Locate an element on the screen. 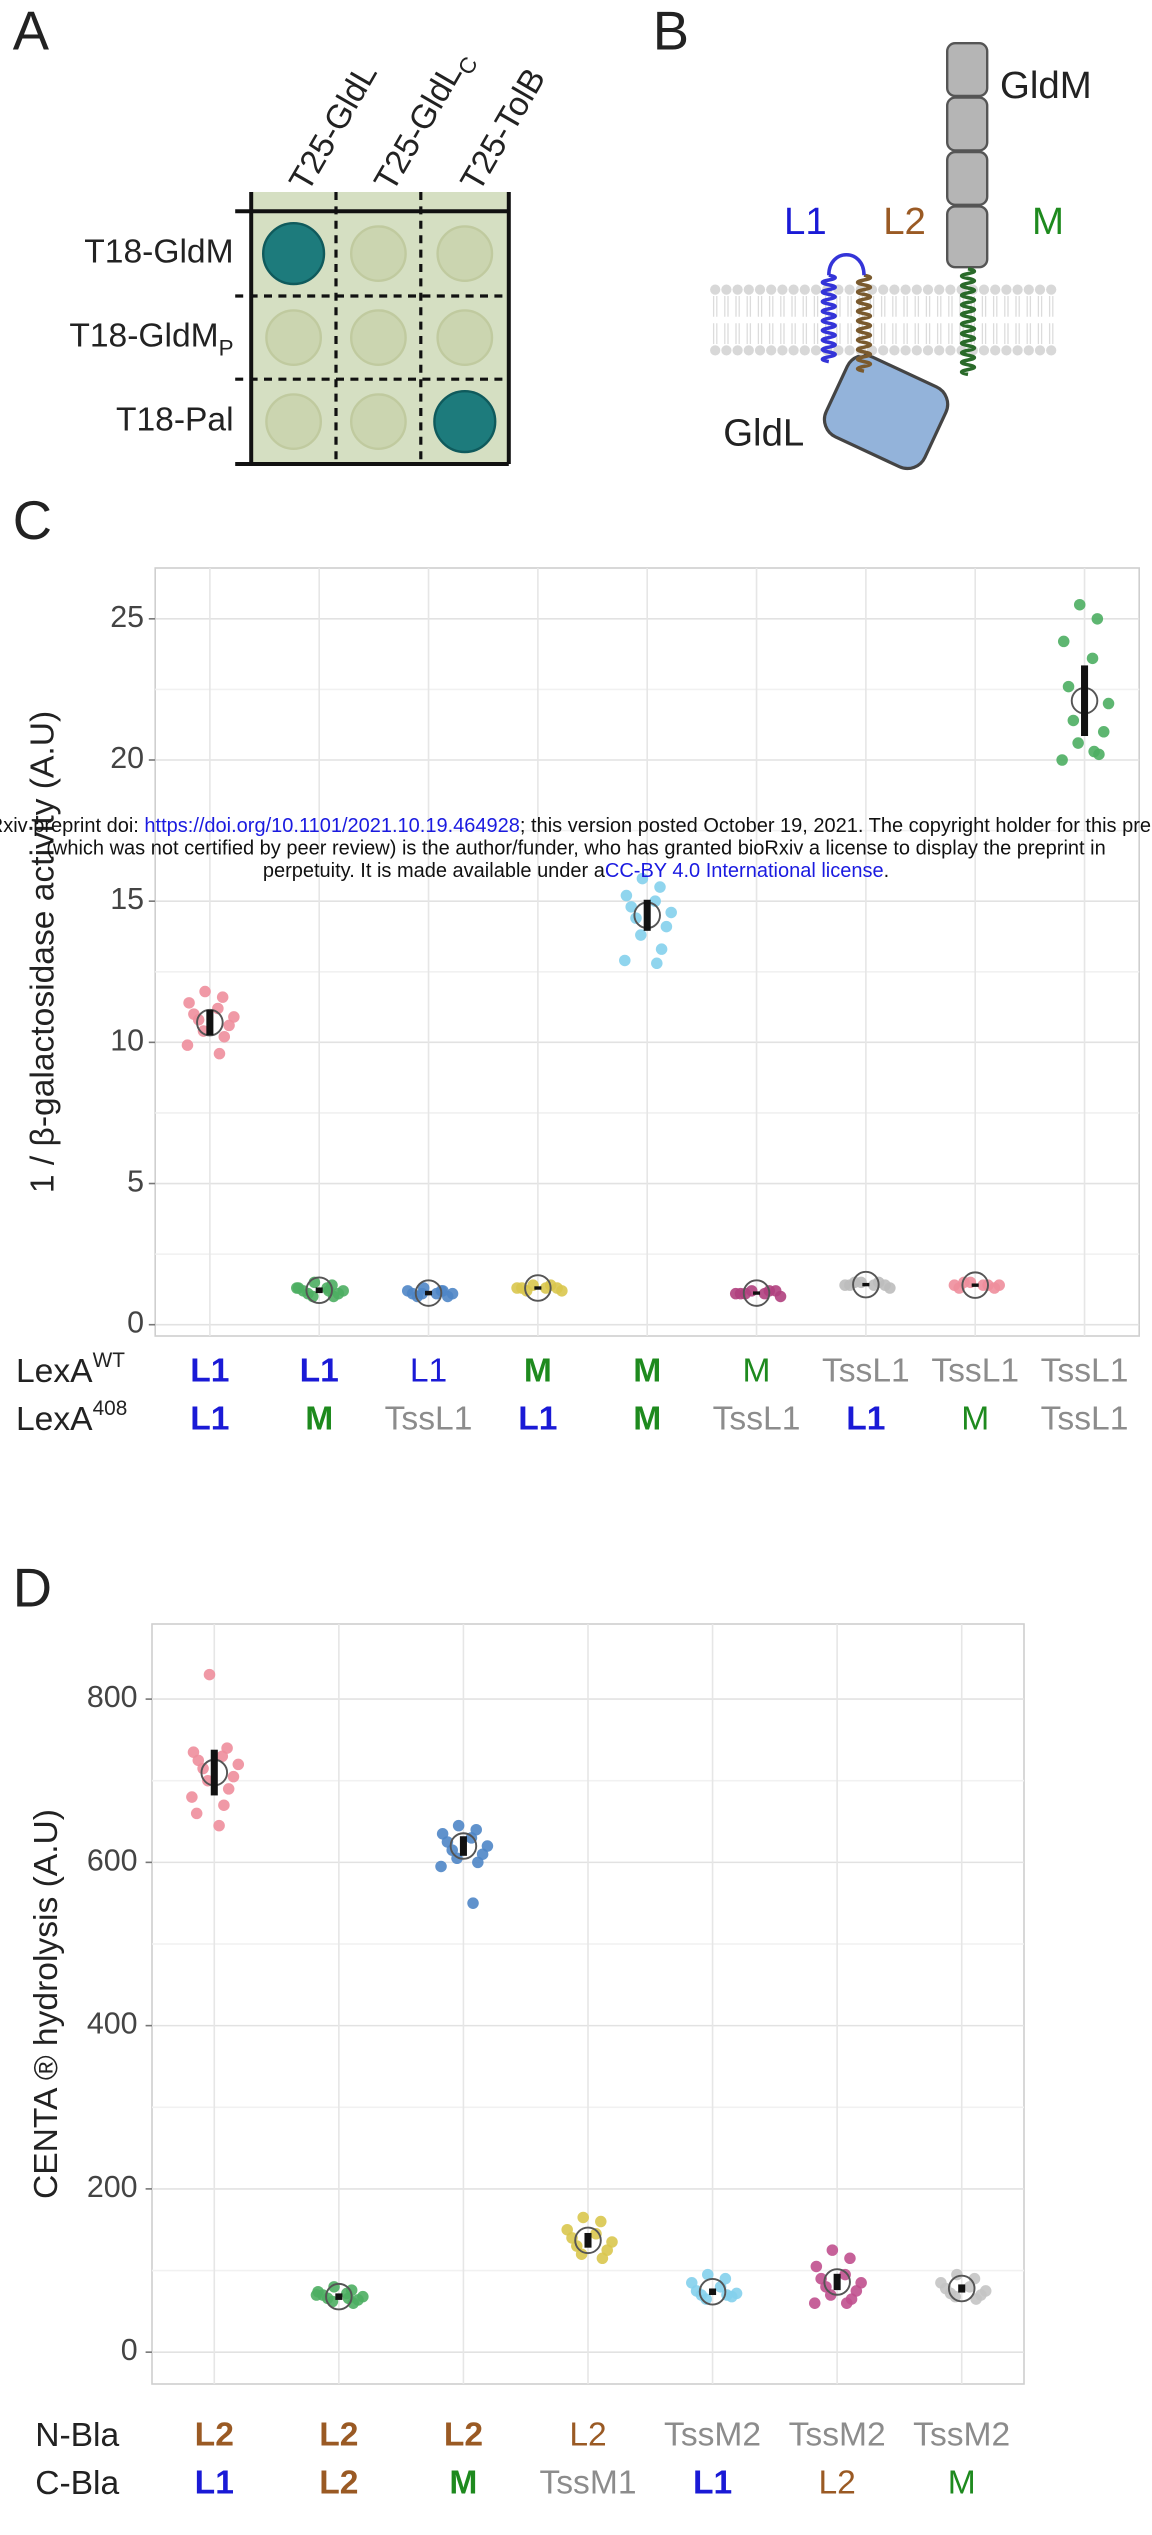  label-text: T18-Pal is located at coordinates (175, 419).